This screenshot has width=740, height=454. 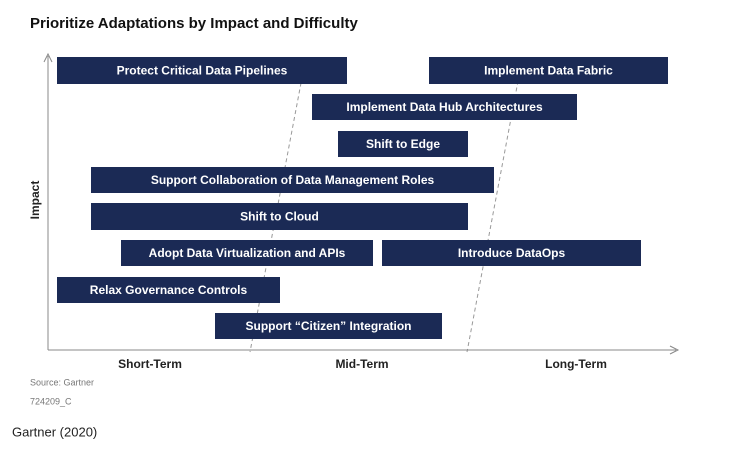 What do you see at coordinates (62, 382) in the screenshot?
I see `source: Source: Gartner` at bounding box center [62, 382].